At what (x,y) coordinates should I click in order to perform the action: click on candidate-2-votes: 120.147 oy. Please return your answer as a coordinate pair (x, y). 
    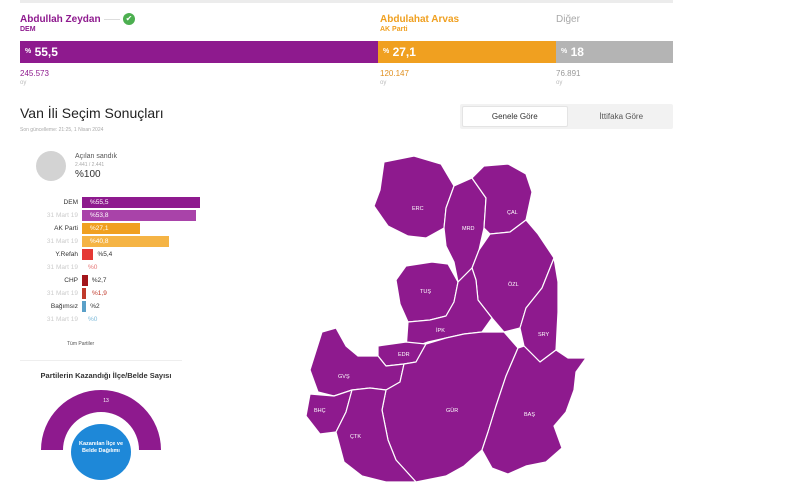
    Looking at the image, I should click on (394, 77).